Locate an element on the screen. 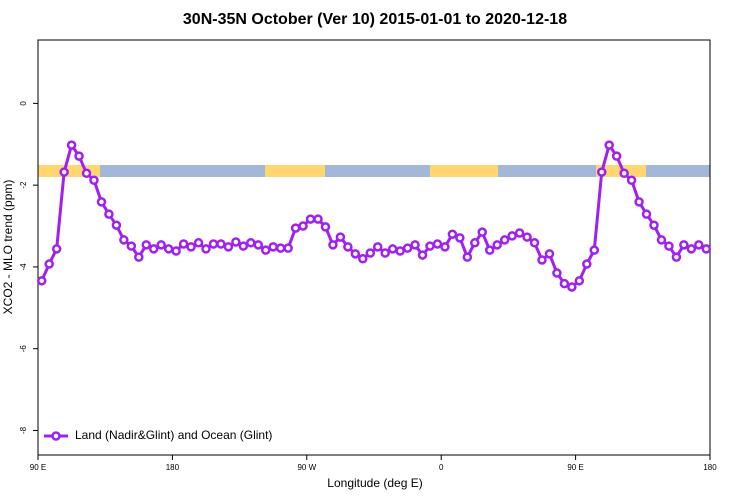 The height and width of the screenshot is (500, 750). y-tick-label: -4 is located at coordinates (23, 267).